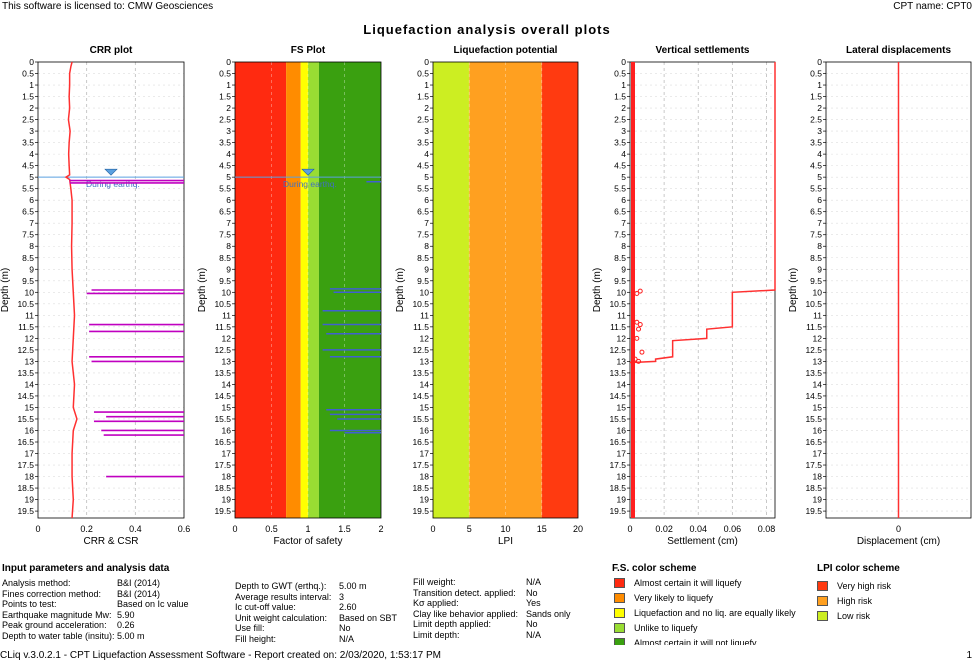  What do you see at coordinates (95, 615) in the screenshot?
I see `param-row: Earthquake magnitude Mw: 5.90` at bounding box center [95, 615].